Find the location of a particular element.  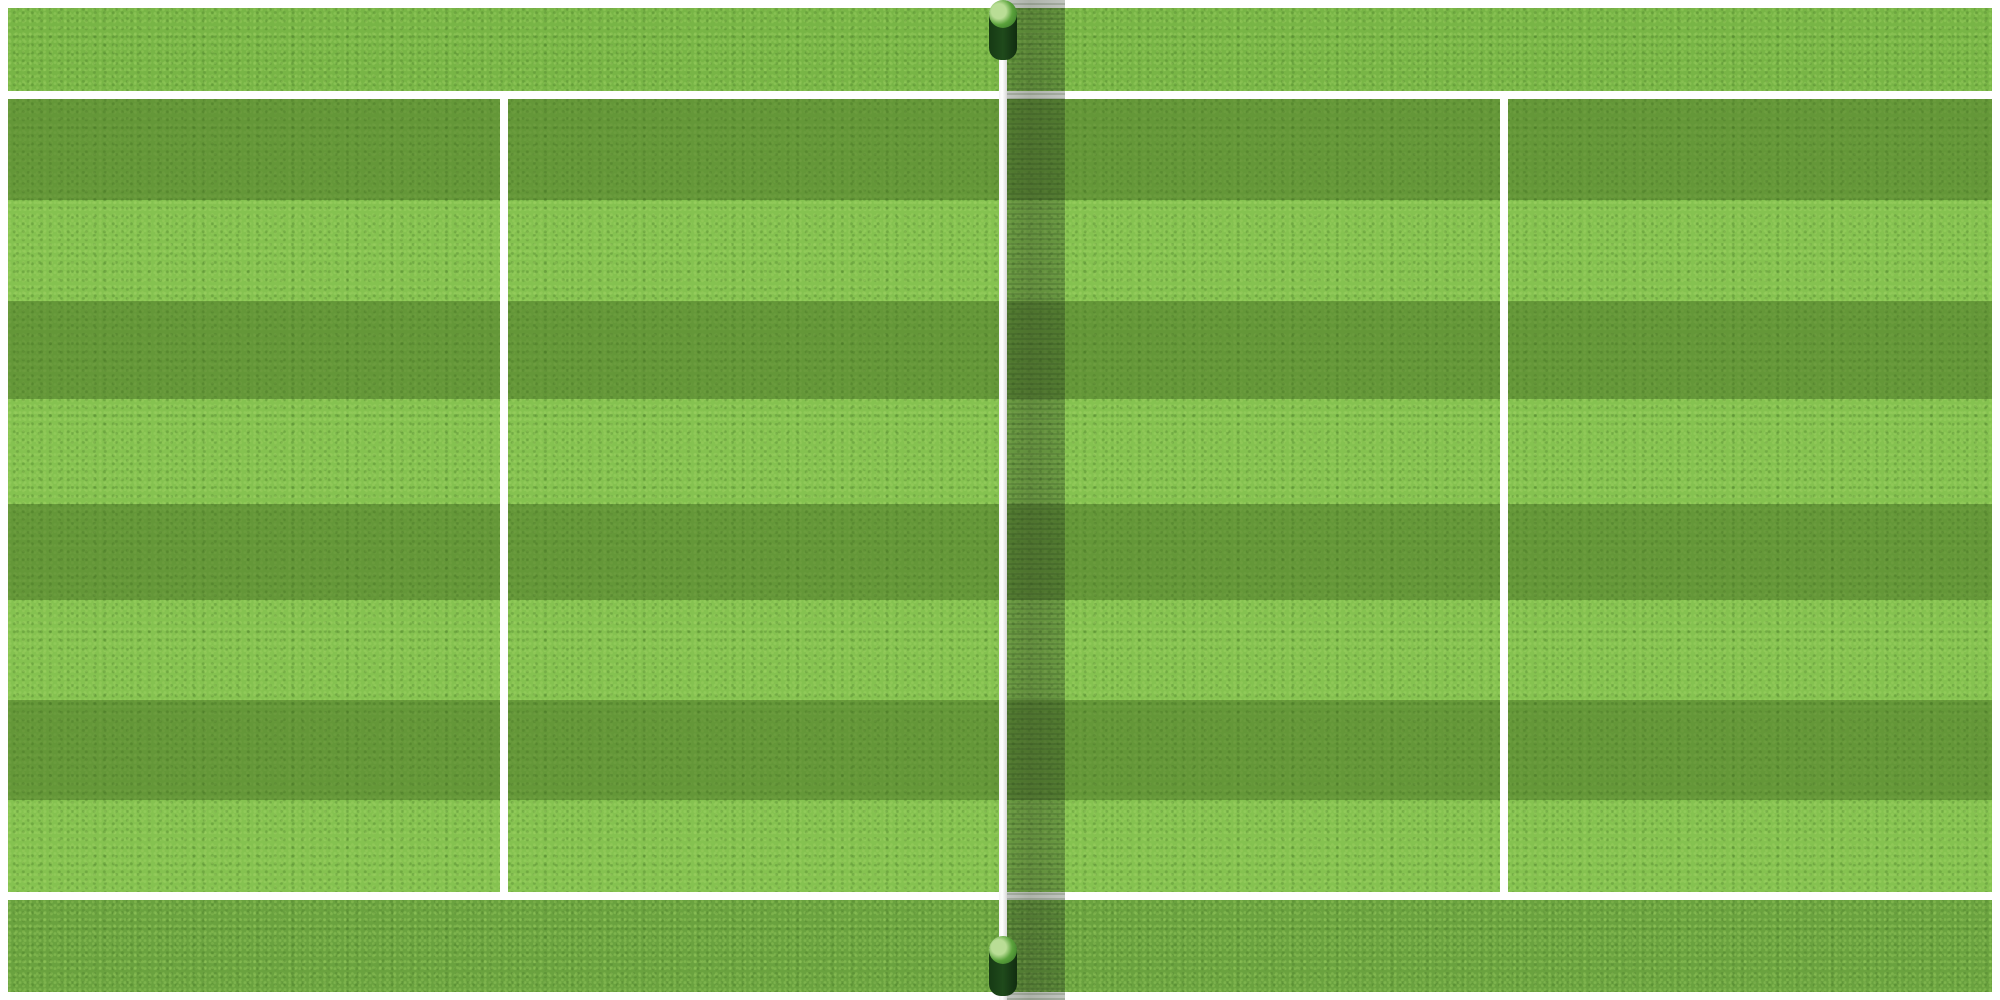

net is located at coordinates (1003, 500).